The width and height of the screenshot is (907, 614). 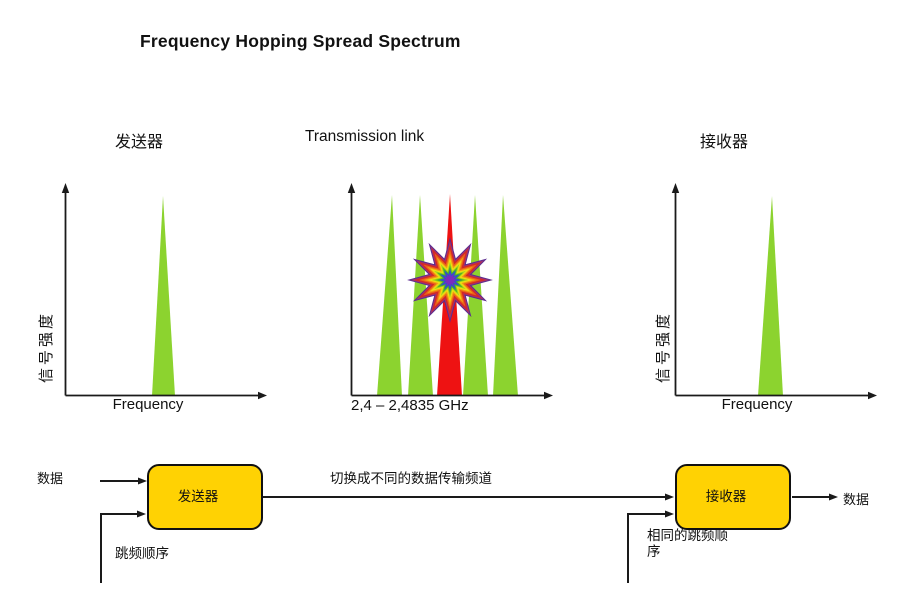 What do you see at coordinates (46, 347) in the screenshot?
I see `transmitter-y-axis-label: 信号强度` at bounding box center [46, 347].